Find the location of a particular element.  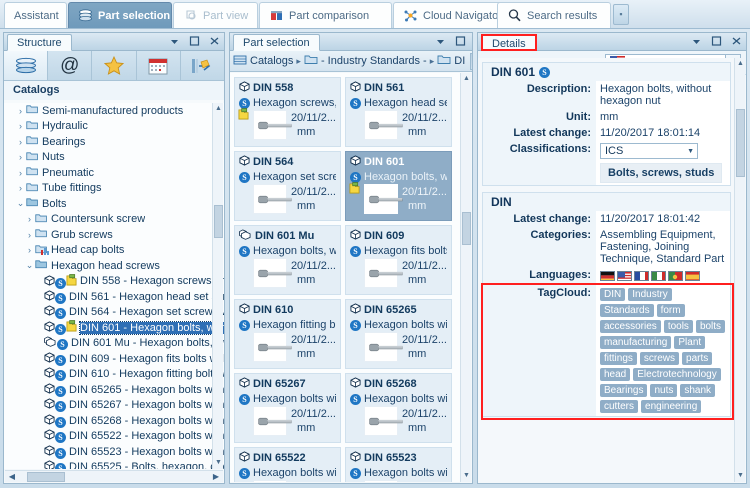

calendar-icon is located at coordinates (159, 65).